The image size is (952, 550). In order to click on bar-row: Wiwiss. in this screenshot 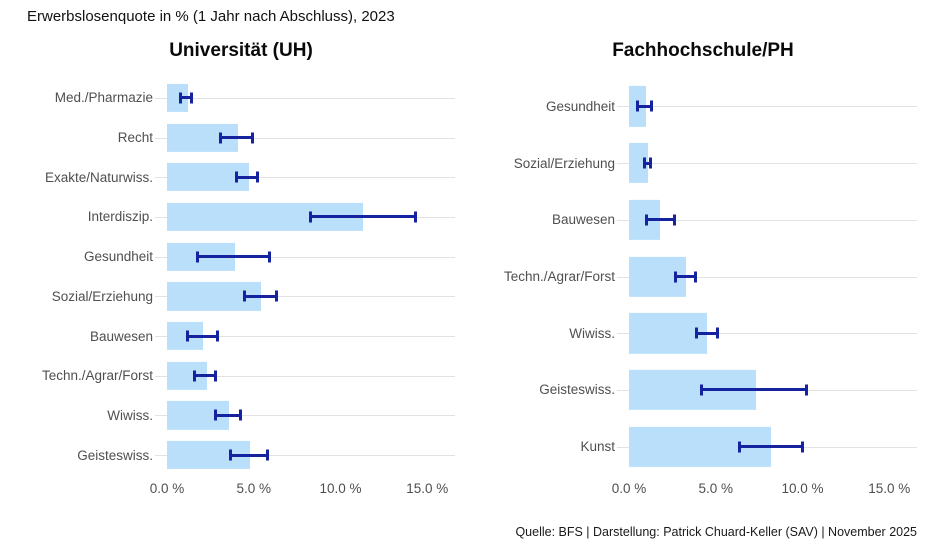, I will do `click(703, 333)`.